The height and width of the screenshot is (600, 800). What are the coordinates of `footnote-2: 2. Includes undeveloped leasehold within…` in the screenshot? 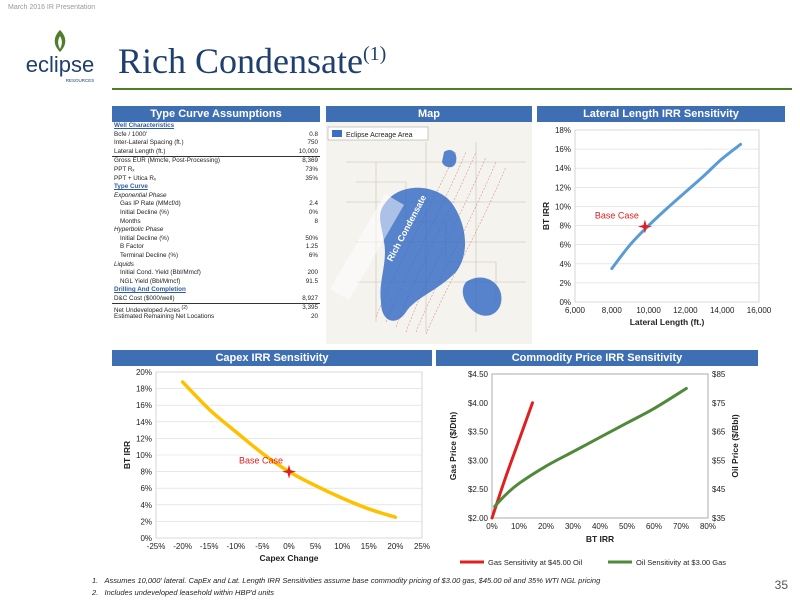 It's located at (183, 592).